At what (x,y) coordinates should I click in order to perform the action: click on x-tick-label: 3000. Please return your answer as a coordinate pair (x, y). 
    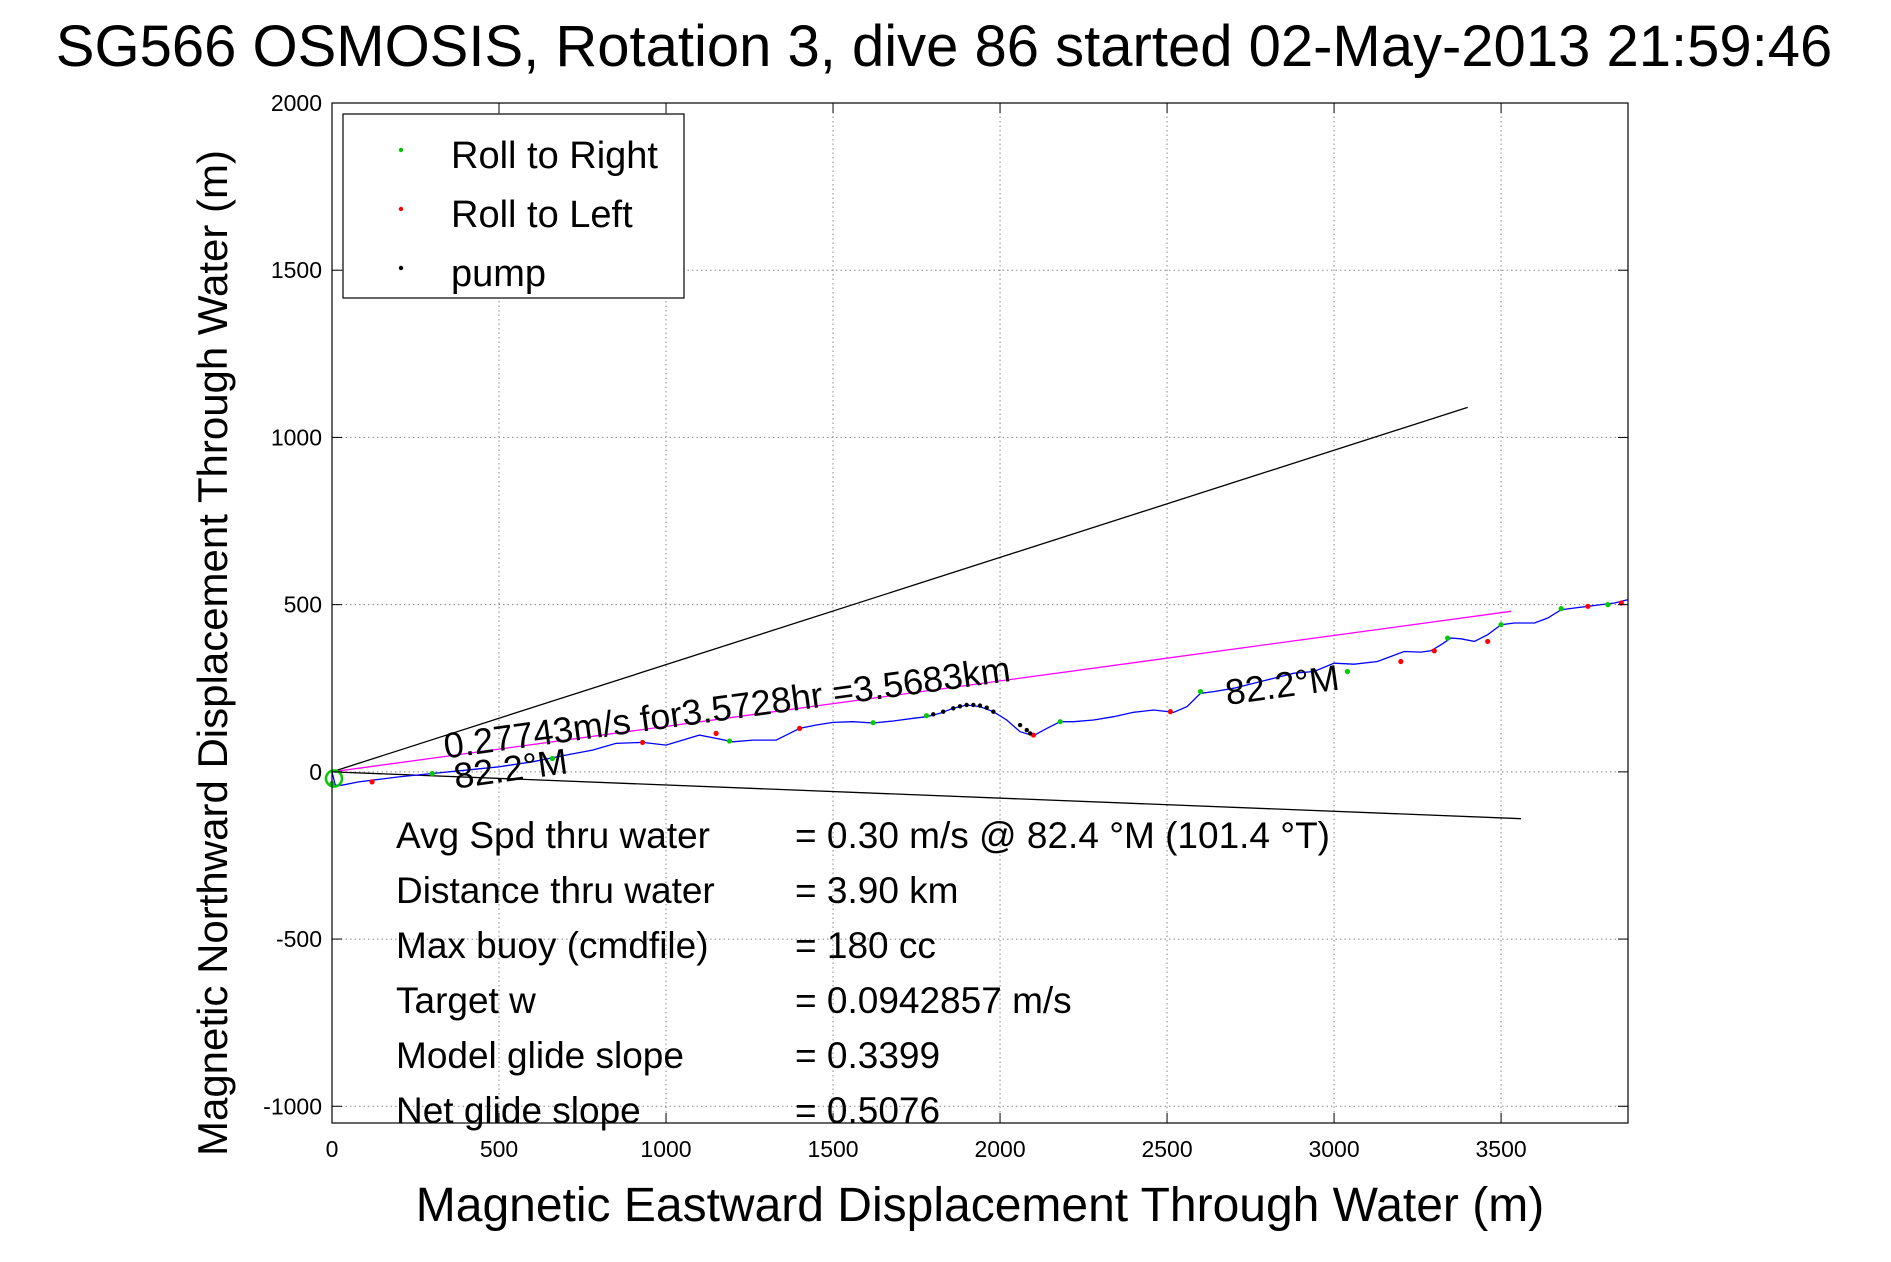
    Looking at the image, I should click on (1333, 1149).